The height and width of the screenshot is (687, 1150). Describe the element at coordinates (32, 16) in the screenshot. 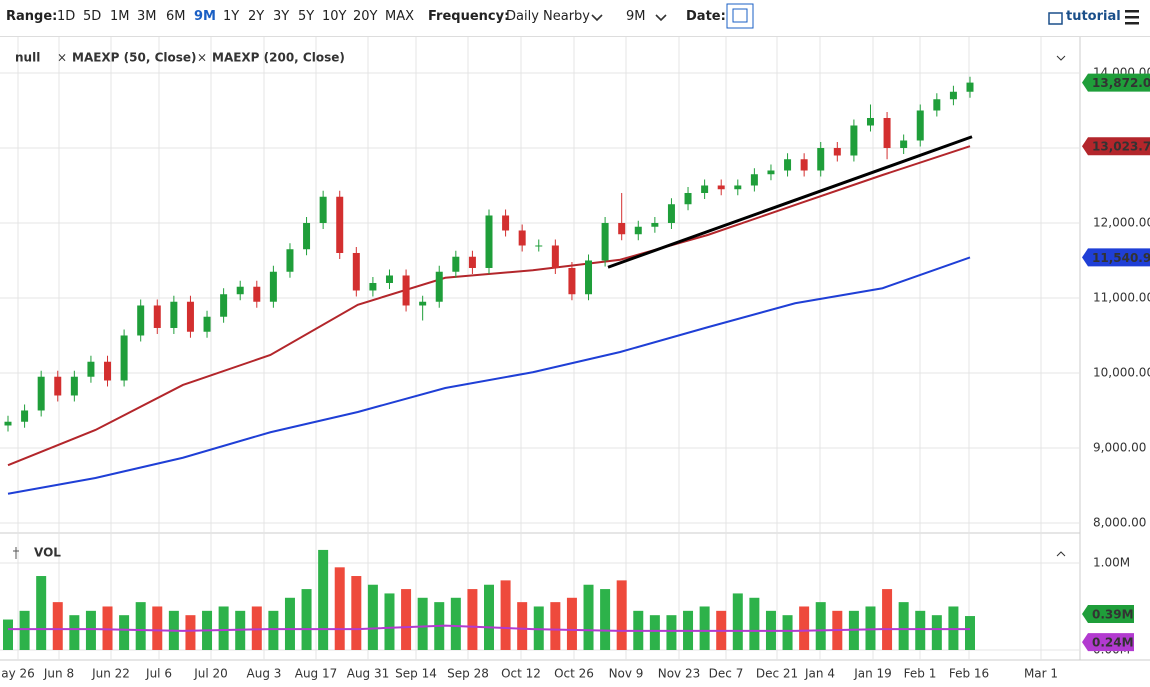

I see `range-label: Range:` at that location.